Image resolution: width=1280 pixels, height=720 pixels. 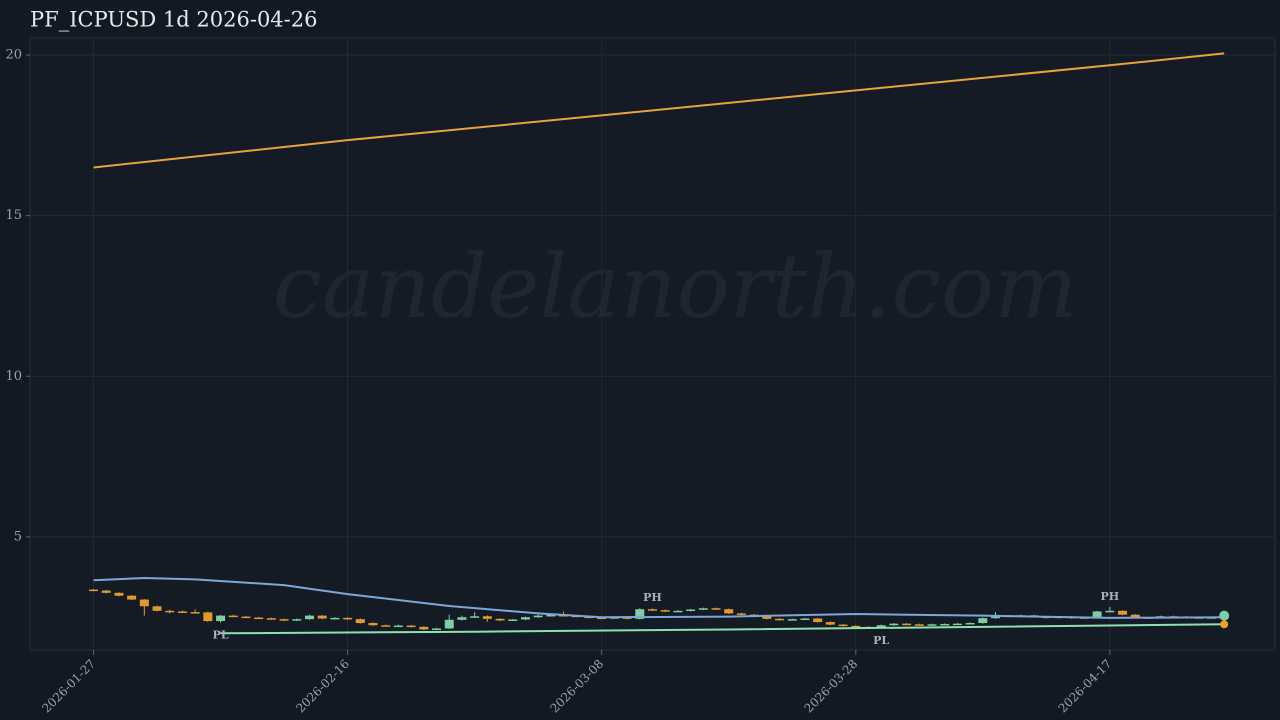 I want to click on y-tick-label: 20, so click(x=13, y=55).